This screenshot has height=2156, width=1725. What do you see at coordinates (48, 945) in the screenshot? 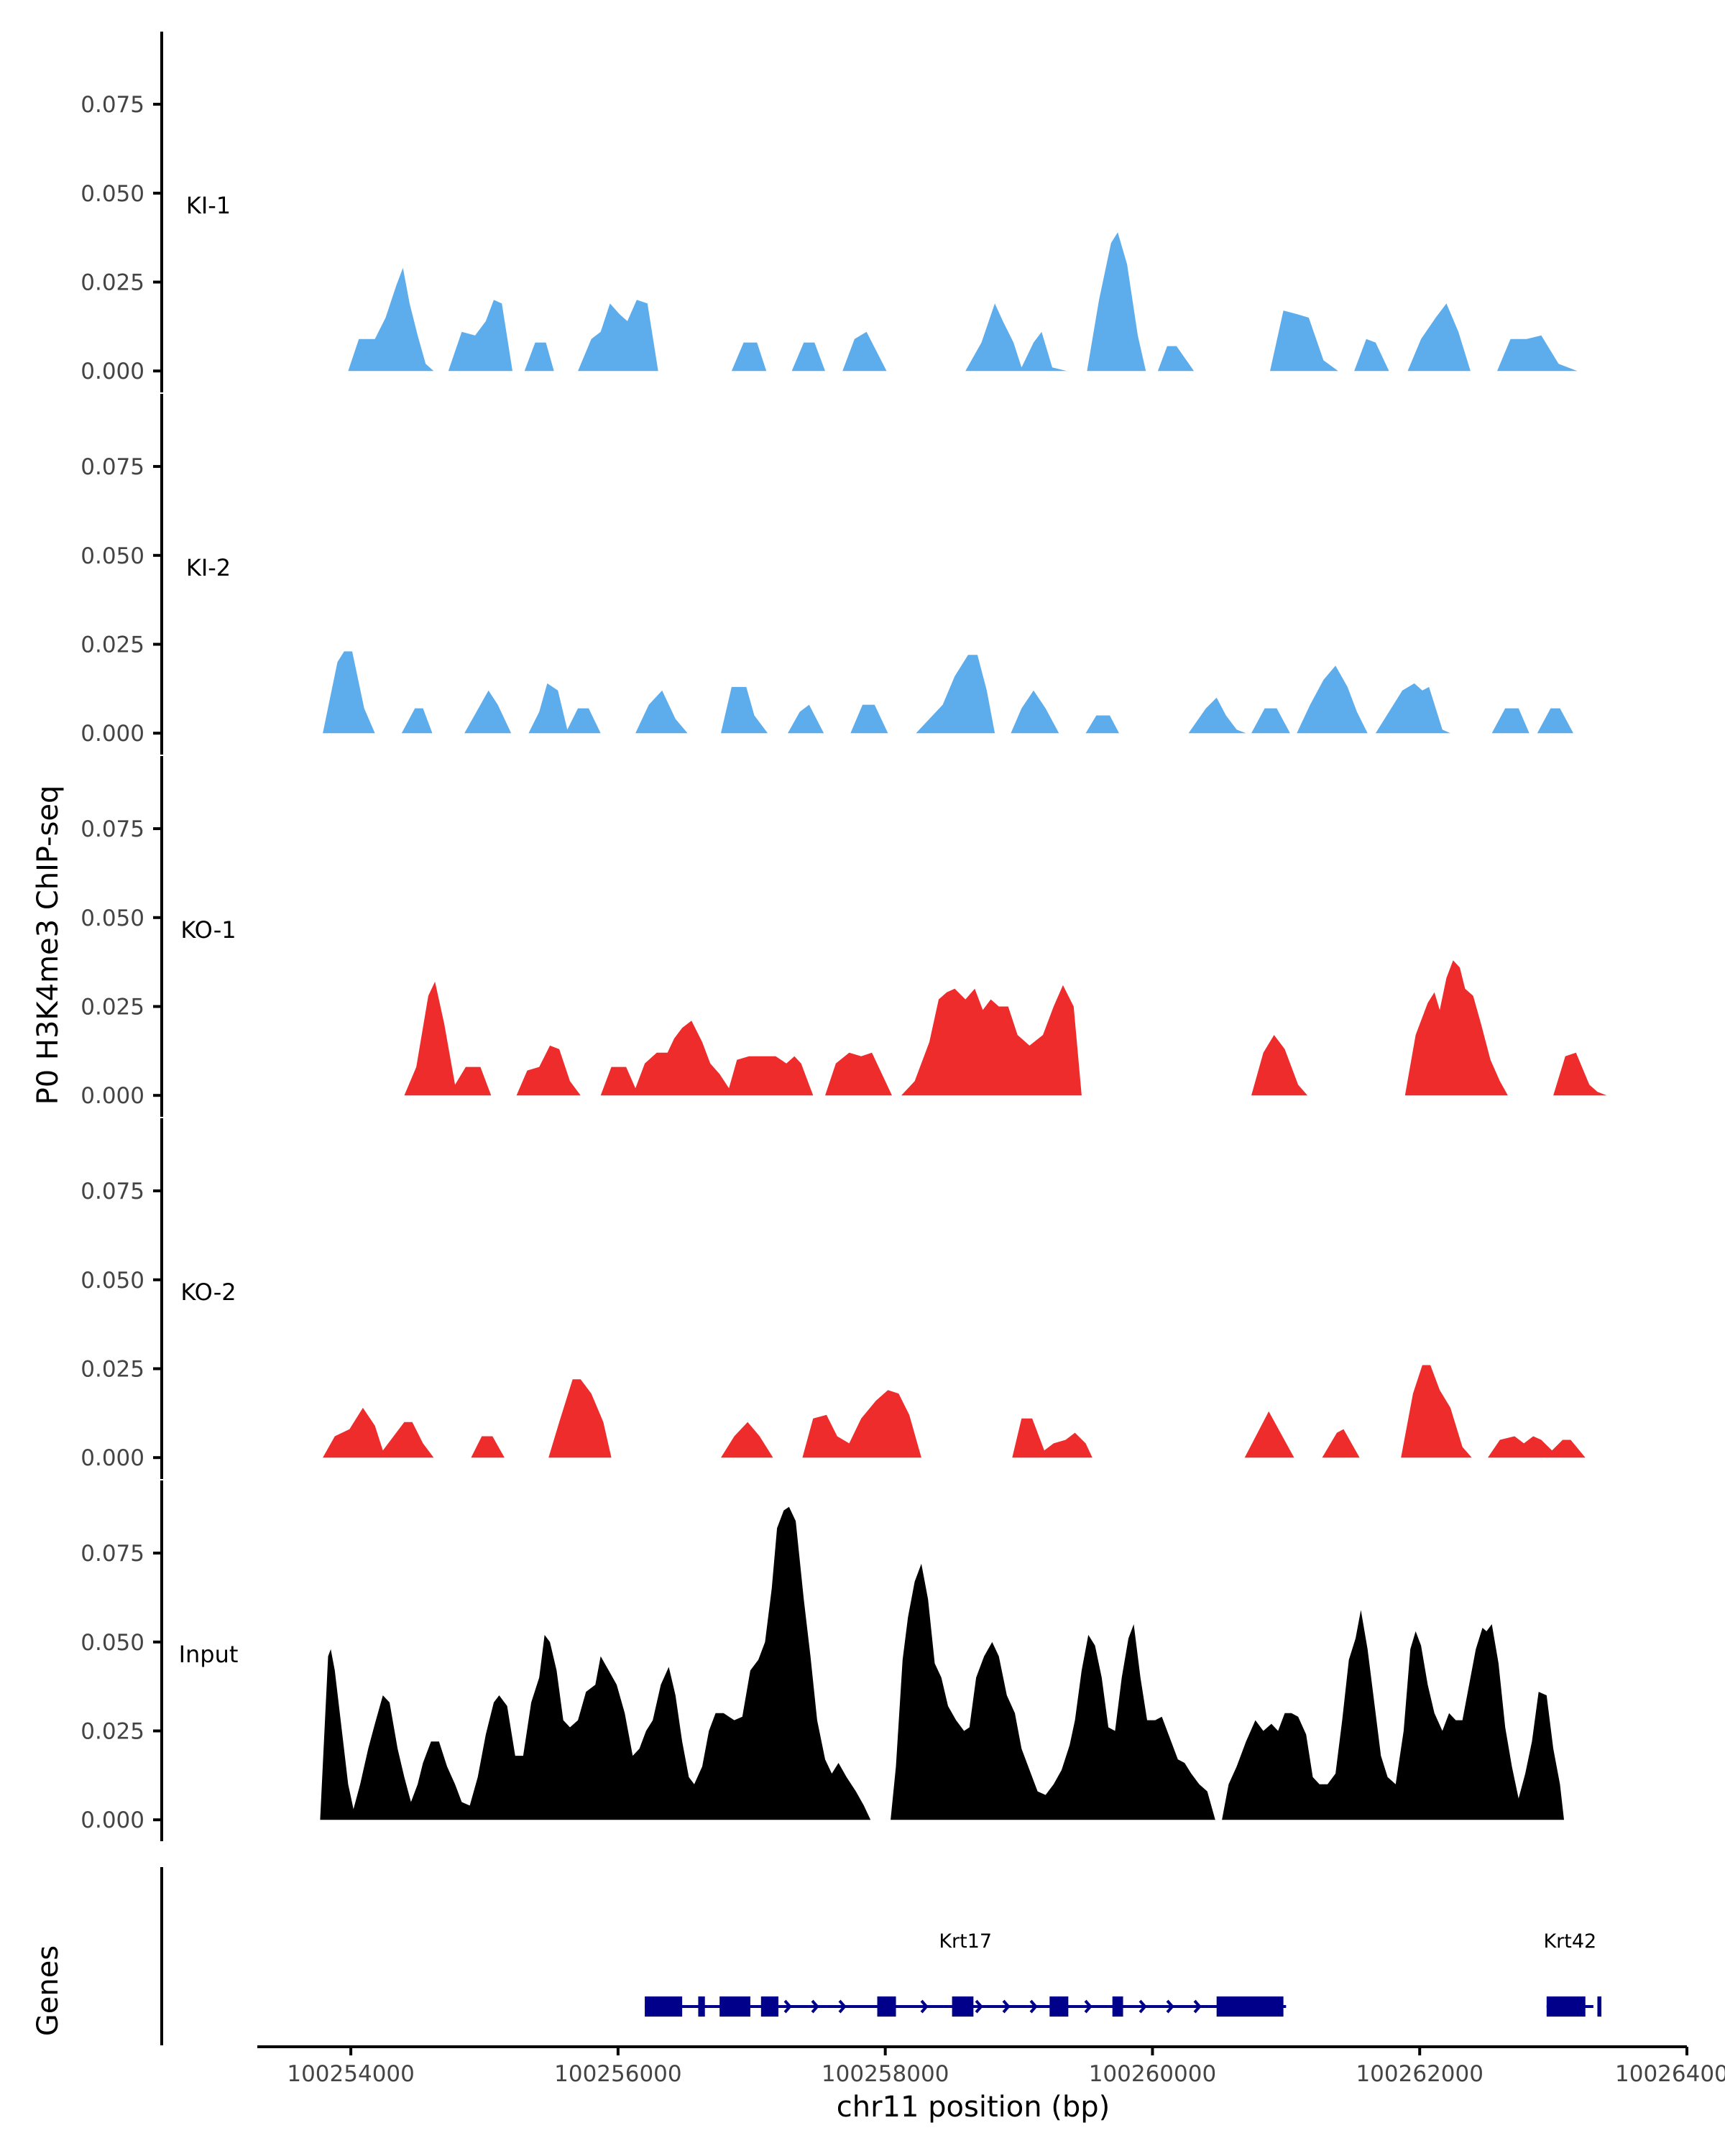
I see `y-axis-label: P0 H3K4me3 ChIP-seq` at bounding box center [48, 945].